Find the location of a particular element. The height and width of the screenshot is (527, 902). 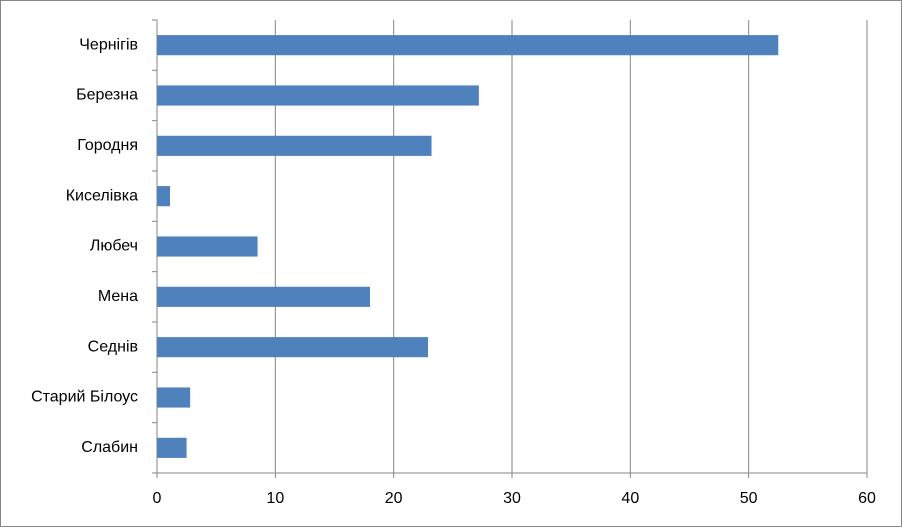

x-tick-label: 10 is located at coordinates (275, 498).